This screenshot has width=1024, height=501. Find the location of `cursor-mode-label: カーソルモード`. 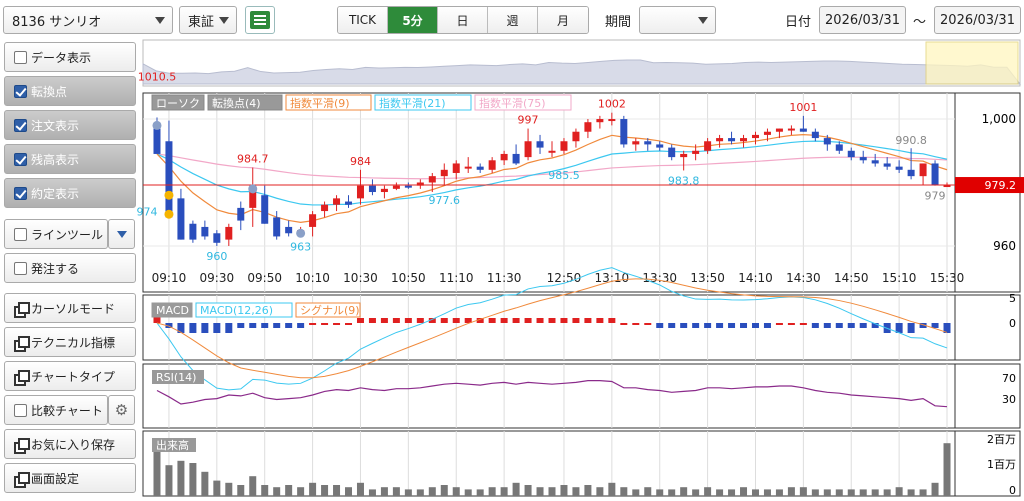

cursor-mode-label: カーソルモード is located at coordinates (73, 308).